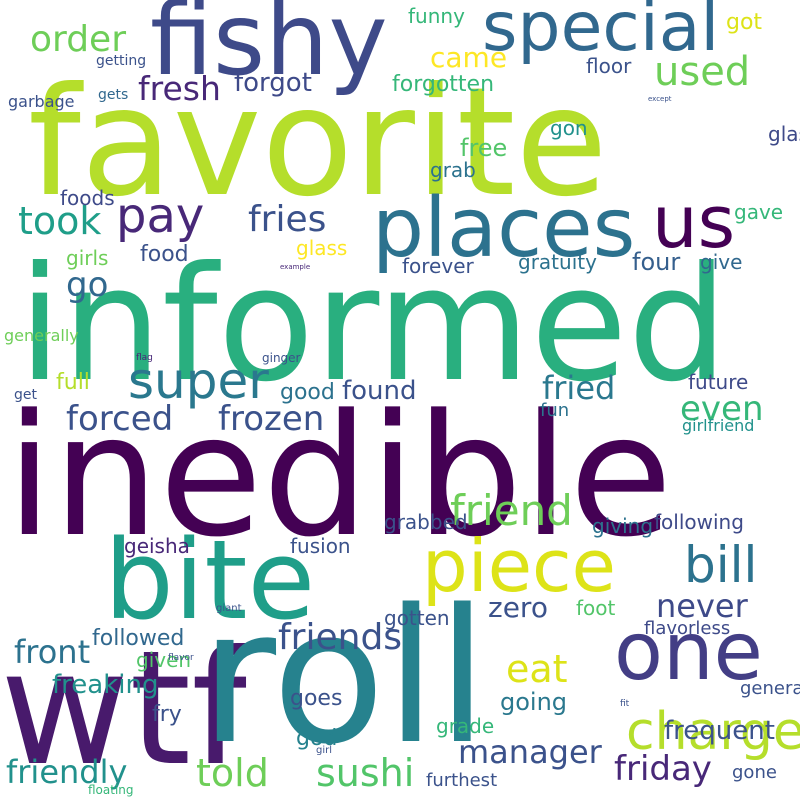  I want to click on word-super: super, so click(198, 381).